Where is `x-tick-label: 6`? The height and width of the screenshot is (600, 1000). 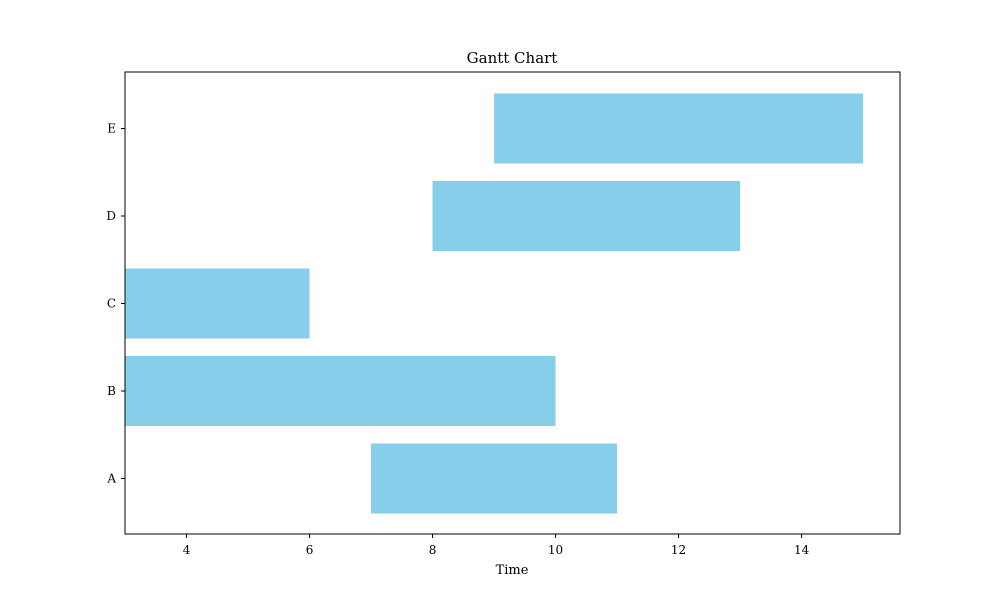 x-tick-label: 6 is located at coordinates (310, 550).